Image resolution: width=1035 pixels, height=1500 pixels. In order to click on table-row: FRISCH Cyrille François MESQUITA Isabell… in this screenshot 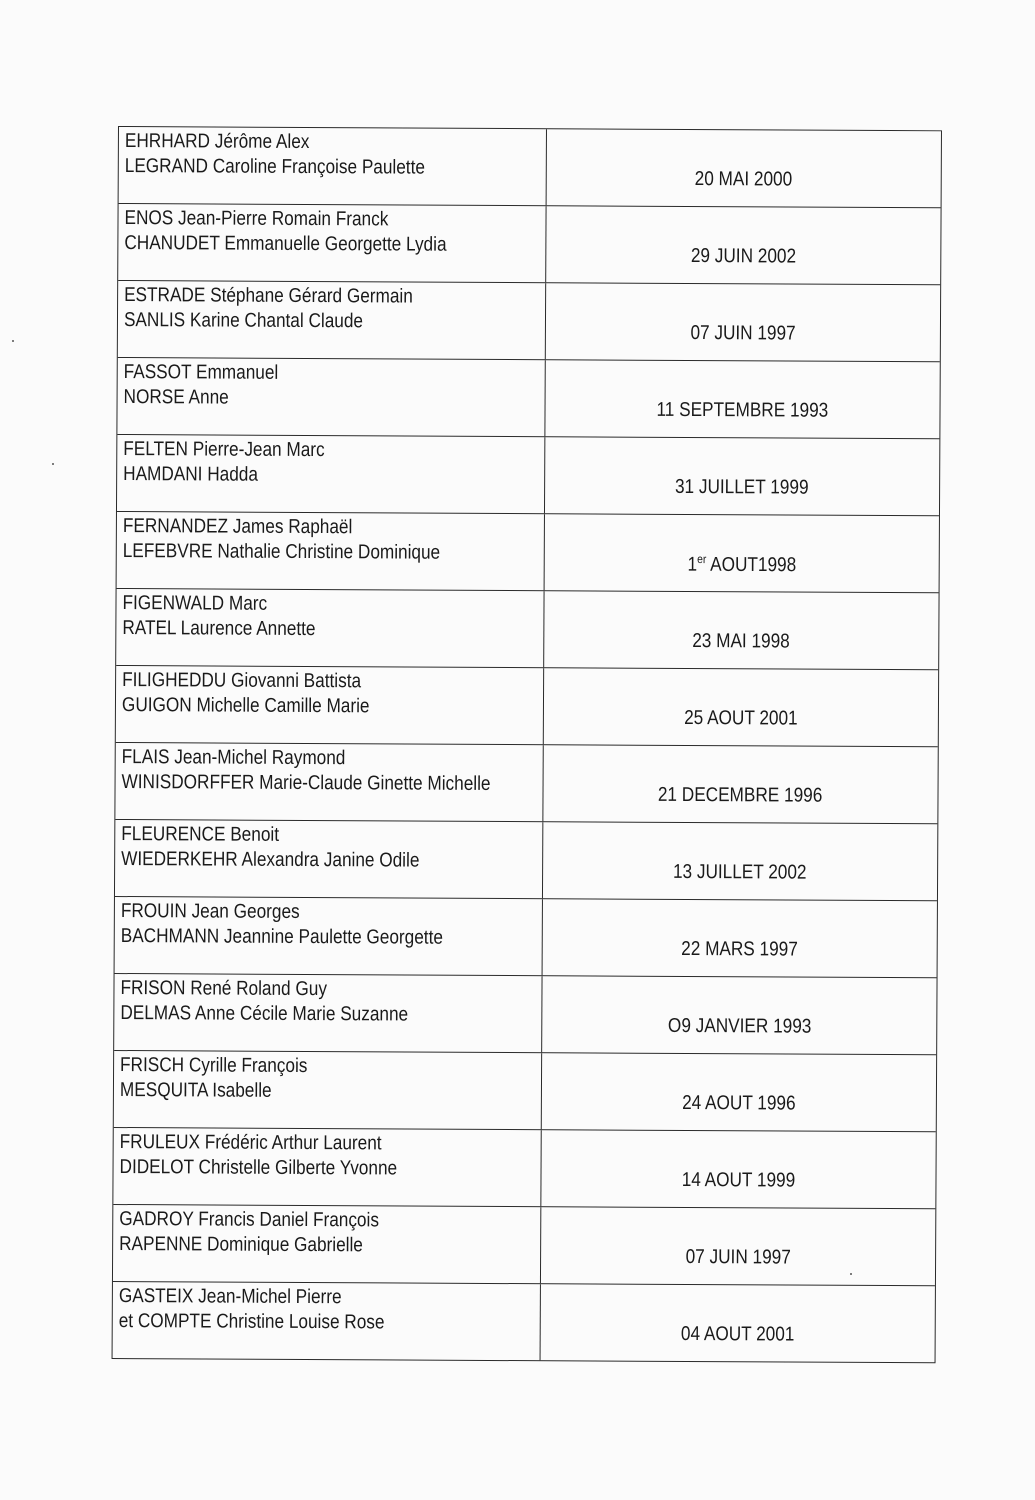, I will do `click(525, 1091)`.